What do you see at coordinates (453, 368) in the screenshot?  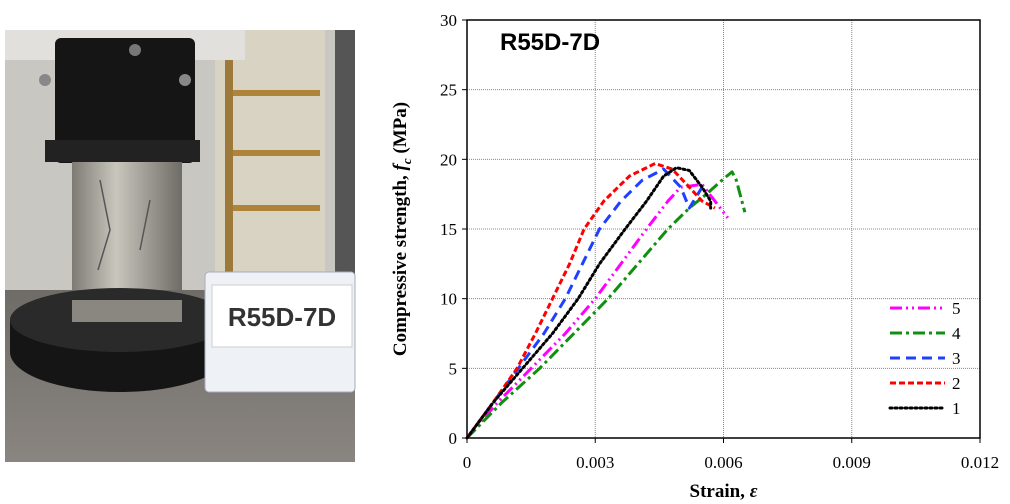 I see `y-tick-label: 5` at bounding box center [453, 368].